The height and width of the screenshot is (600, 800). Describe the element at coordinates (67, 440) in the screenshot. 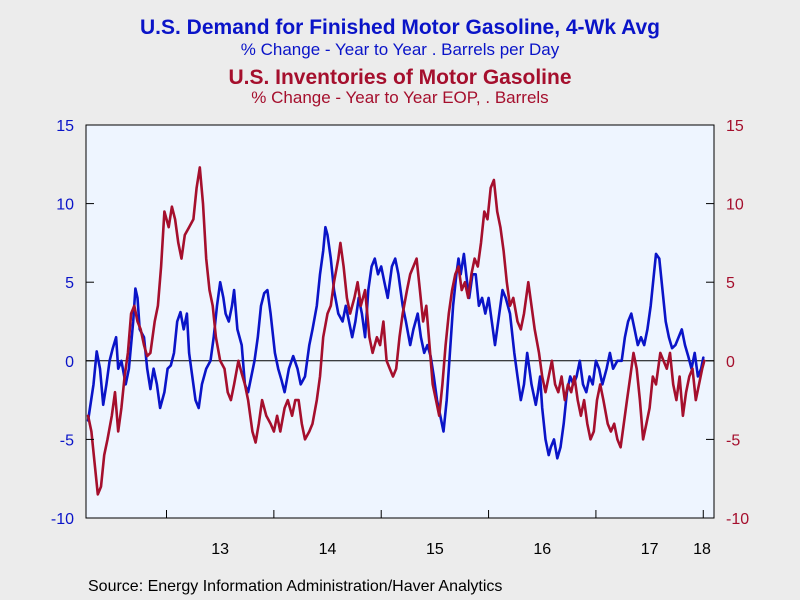

I see `y-left-tick-label: -5` at that location.